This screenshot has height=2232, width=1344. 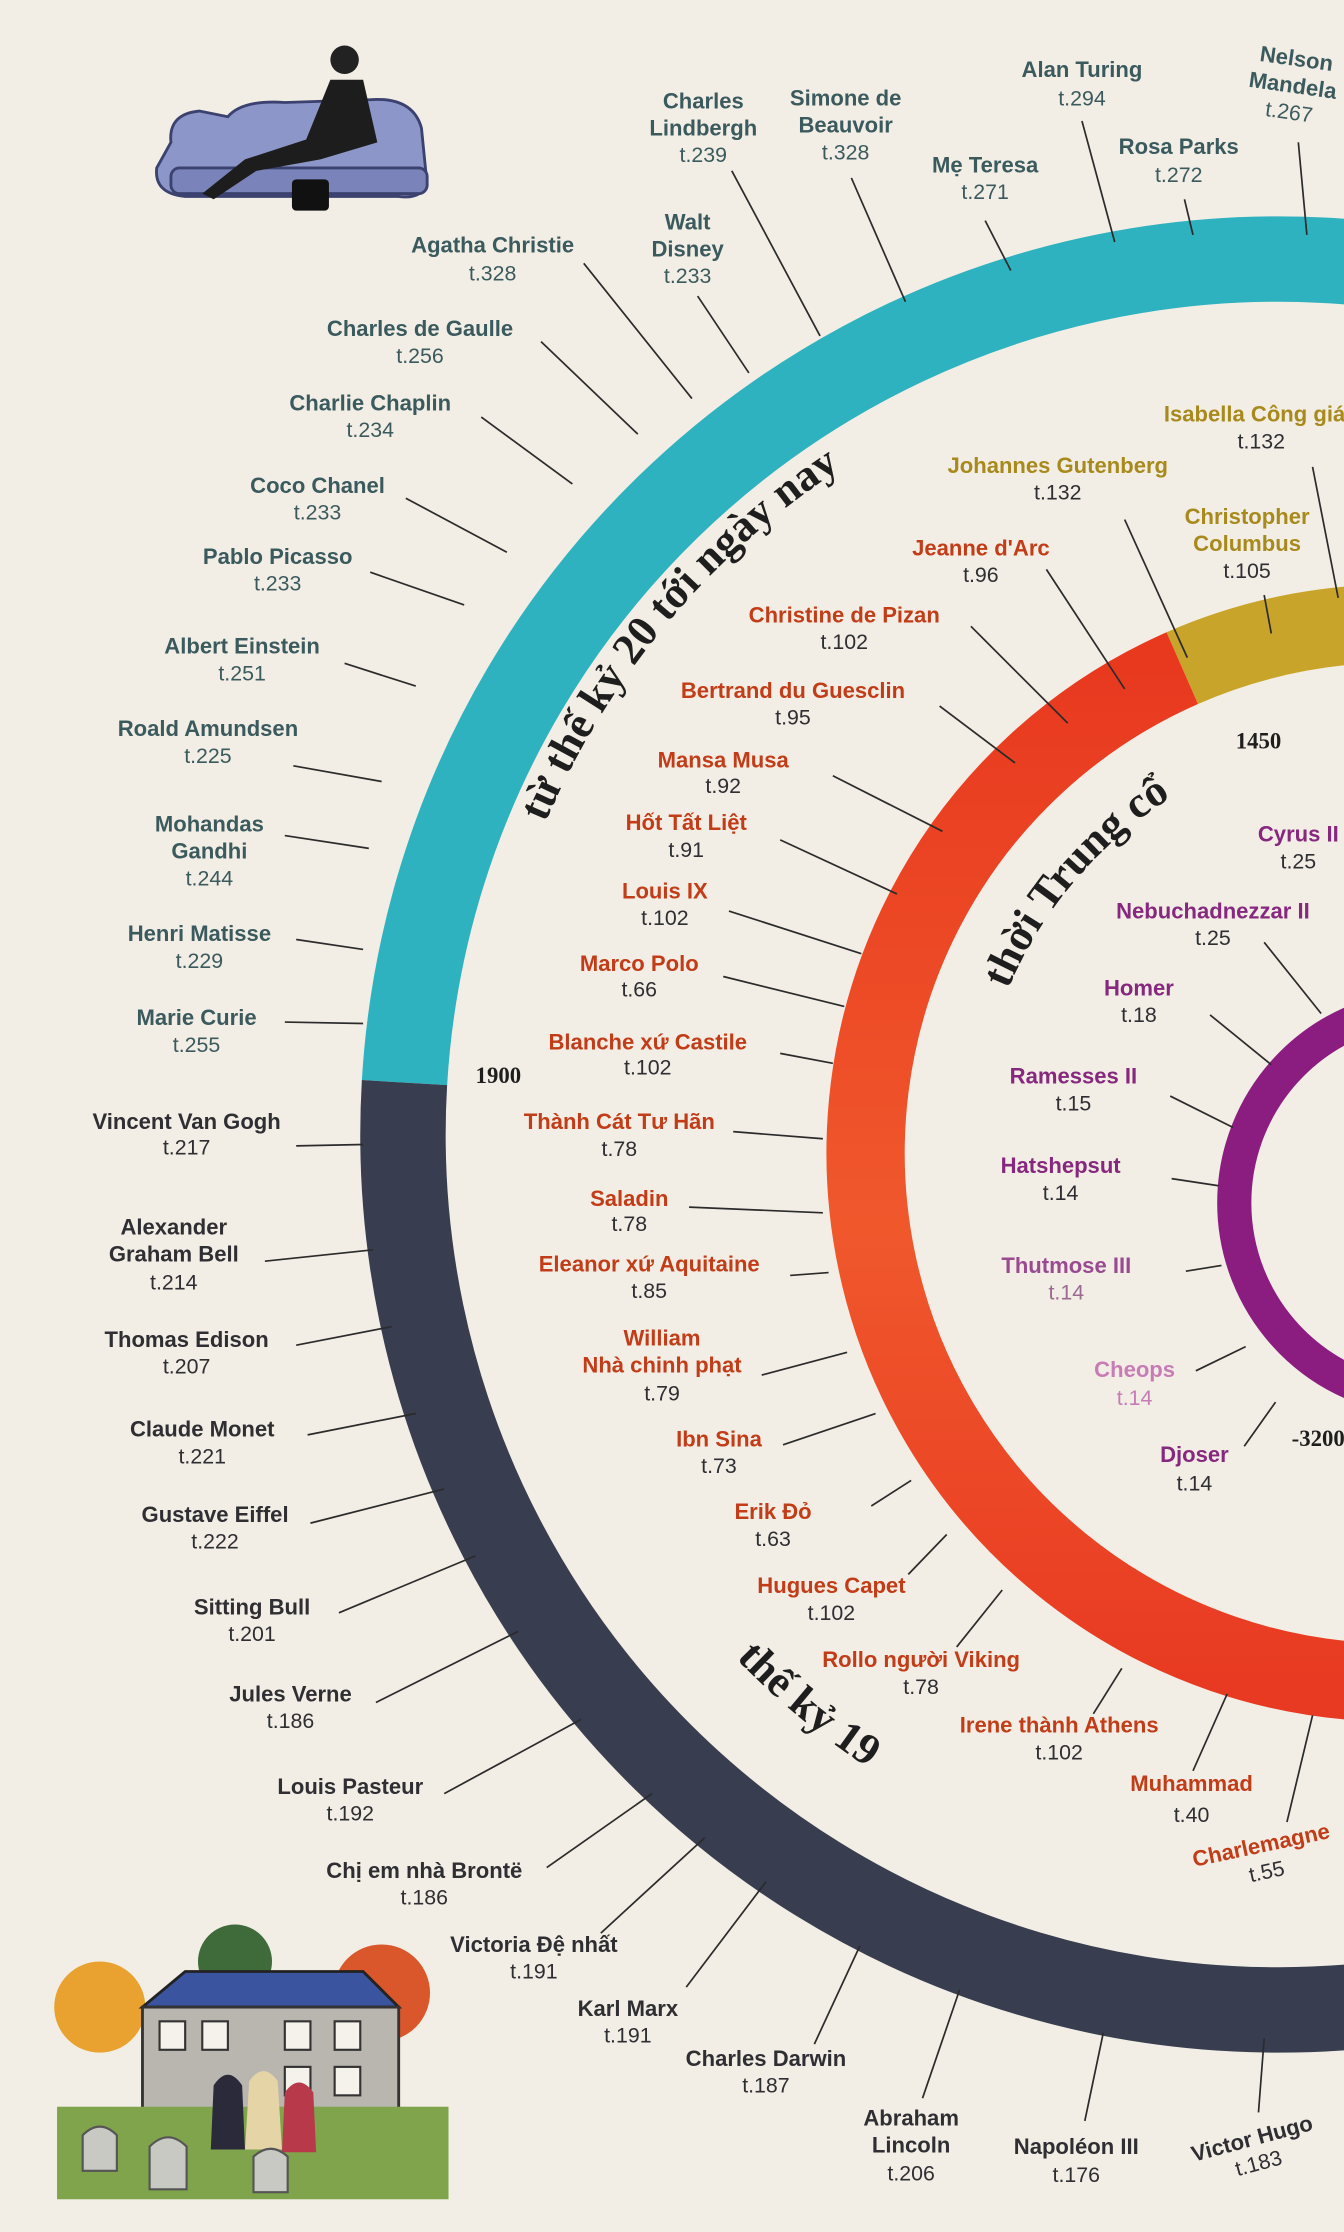 What do you see at coordinates (533, 1972) in the screenshot?
I see `page-number: t.191` at bounding box center [533, 1972].